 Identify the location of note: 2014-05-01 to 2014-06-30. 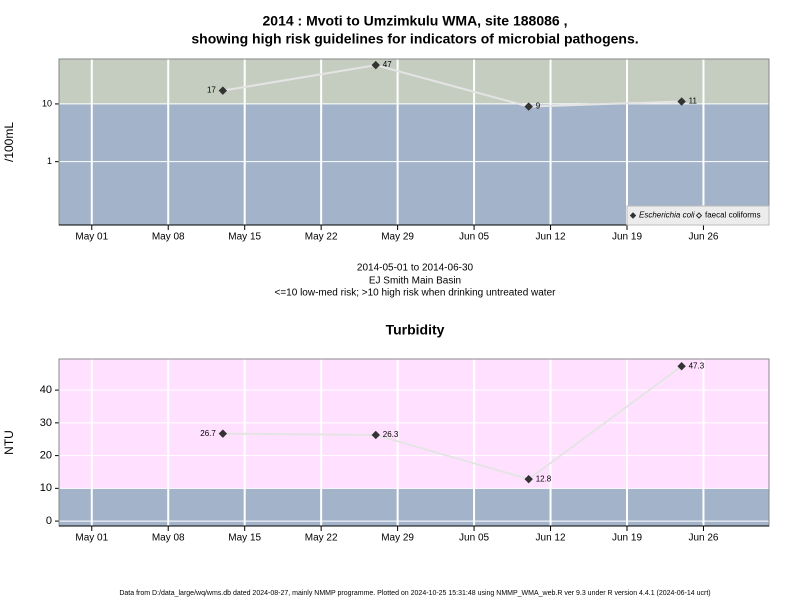
(415, 268).